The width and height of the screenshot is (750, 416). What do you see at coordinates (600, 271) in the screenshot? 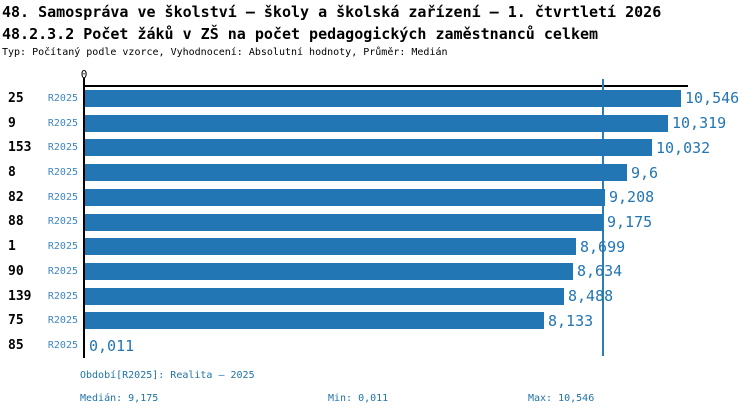
I see `bar-value-label: 8,634` at bounding box center [600, 271].